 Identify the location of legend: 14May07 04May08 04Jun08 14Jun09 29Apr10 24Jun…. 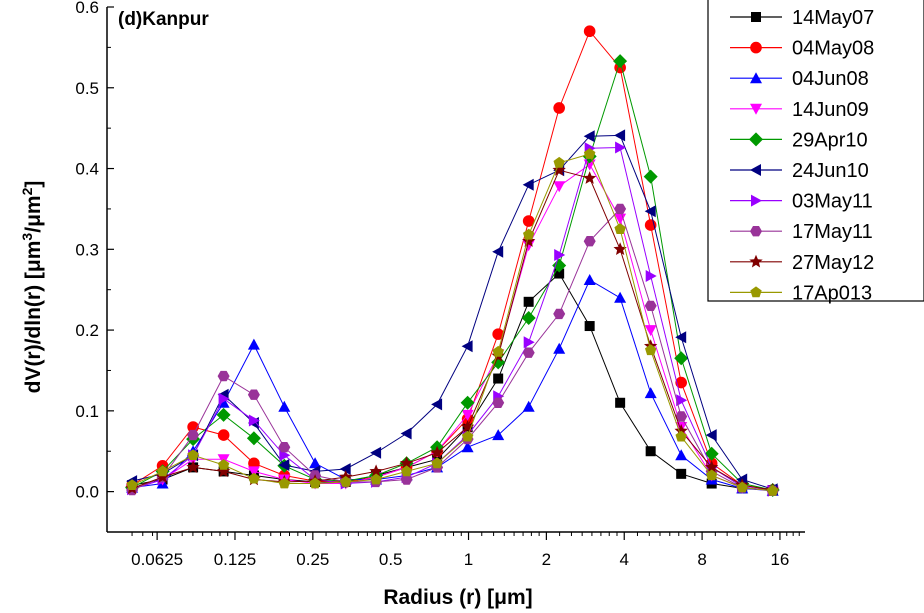
(815, 152).